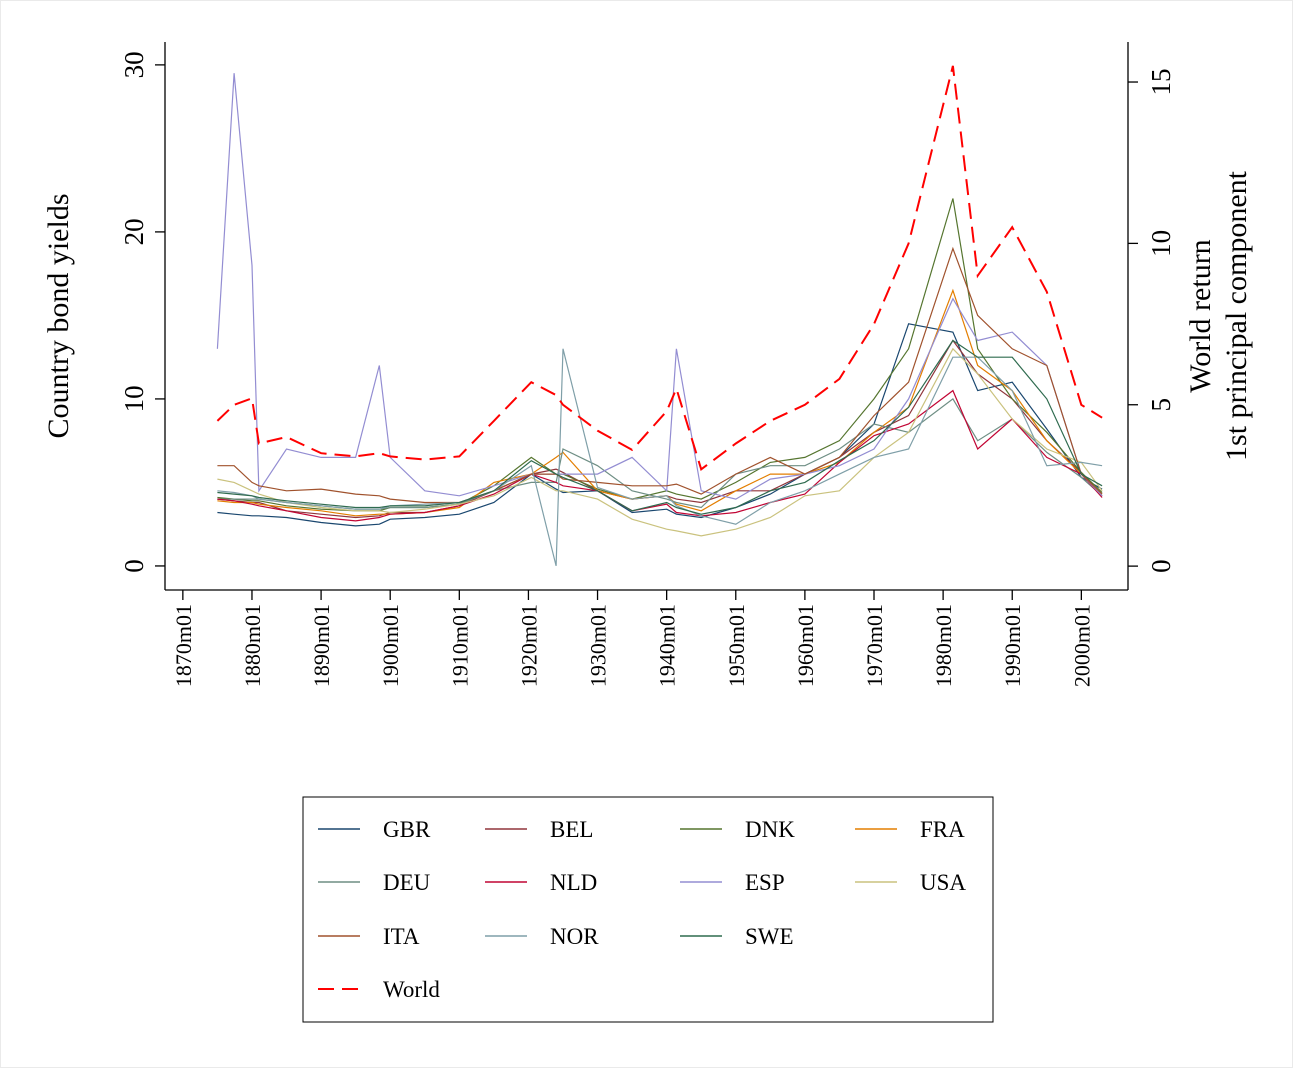 This screenshot has width=1293, height=1068. What do you see at coordinates (459, 645) in the screenshot?
I see `x-tick-label: 1910m01` at bounding box center [459, 645].